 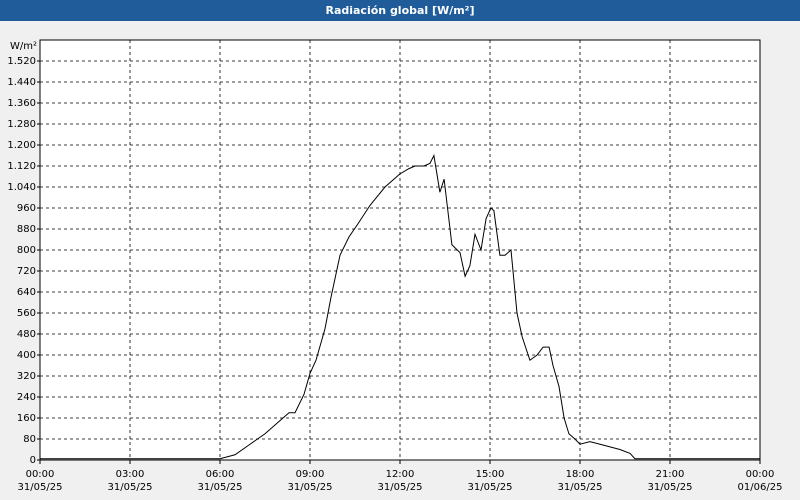 What do you see at coordinates (21, 187) in the screenshot?
I see `y-tick-label: 1.040` at bounding box center [21, 187].